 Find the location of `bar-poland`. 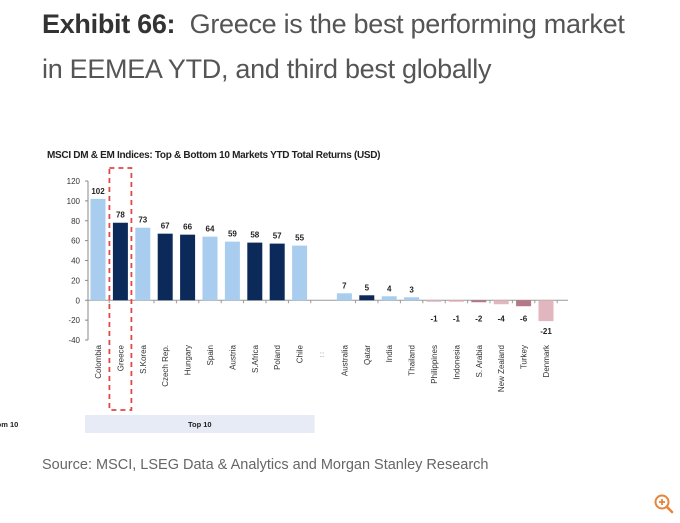

bar-poland is located at coordinates (277, 272).